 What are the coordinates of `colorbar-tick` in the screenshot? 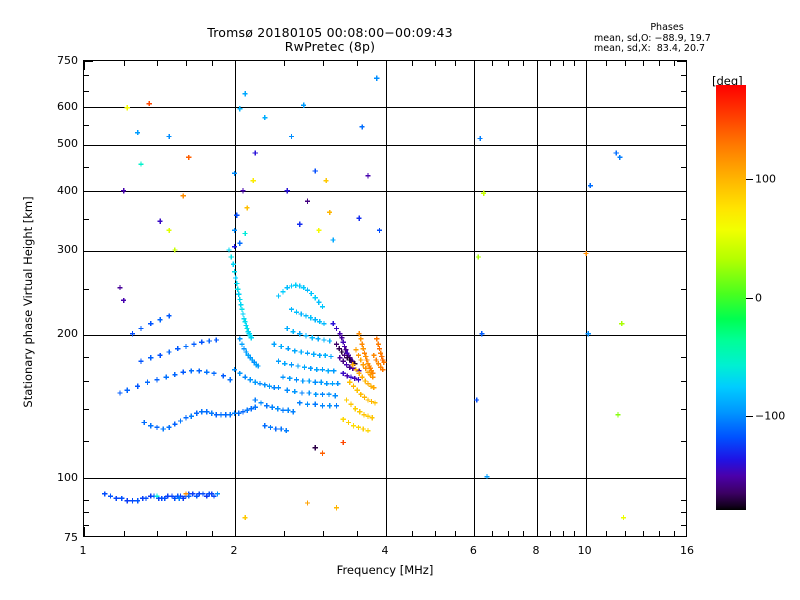 It's located at (749, 416).